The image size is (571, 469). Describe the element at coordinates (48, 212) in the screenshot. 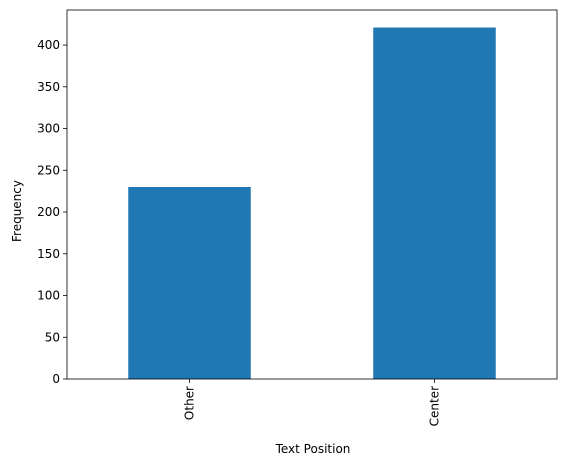

I see `y-tick-label: 200` at that location.